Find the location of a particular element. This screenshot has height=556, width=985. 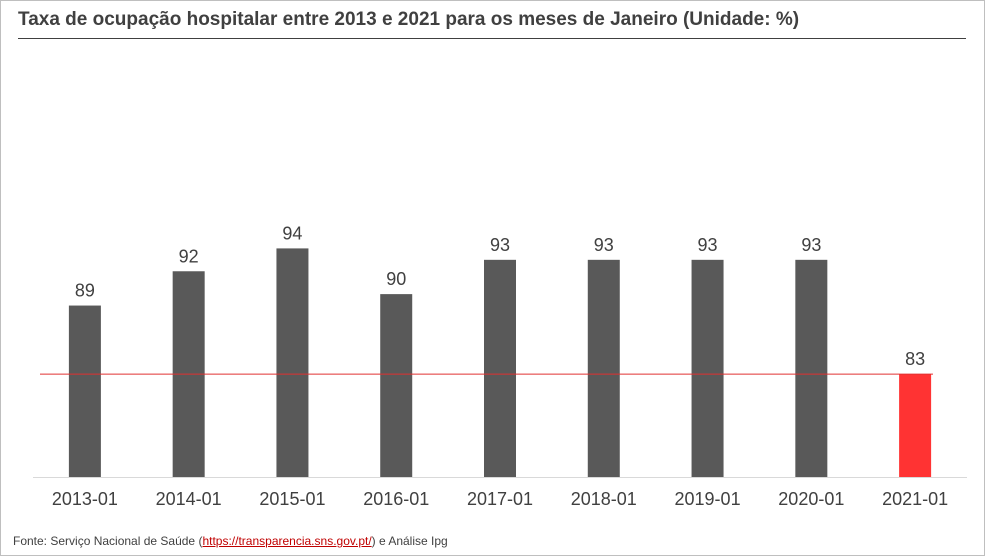

x-tick-label: 2014-01 is located at coordinates (189, 499).